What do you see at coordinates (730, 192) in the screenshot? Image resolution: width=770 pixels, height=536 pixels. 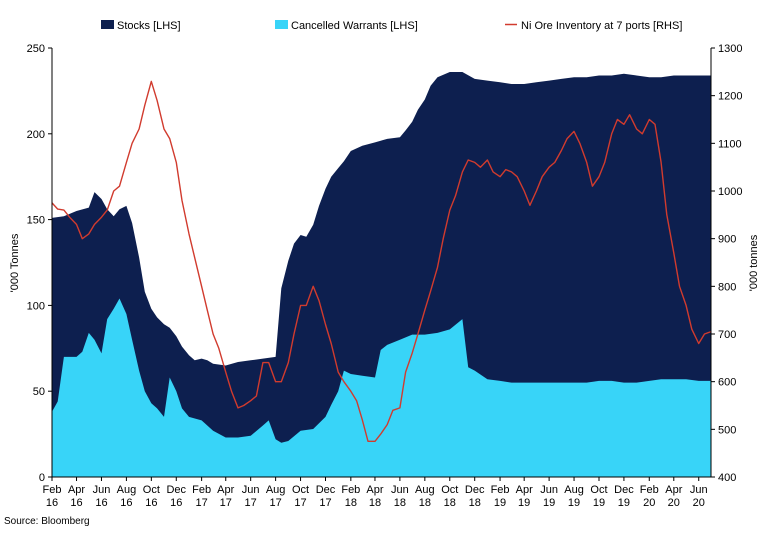 I see `y-right-tick-label: 1000` at bounding box center [730, 192].